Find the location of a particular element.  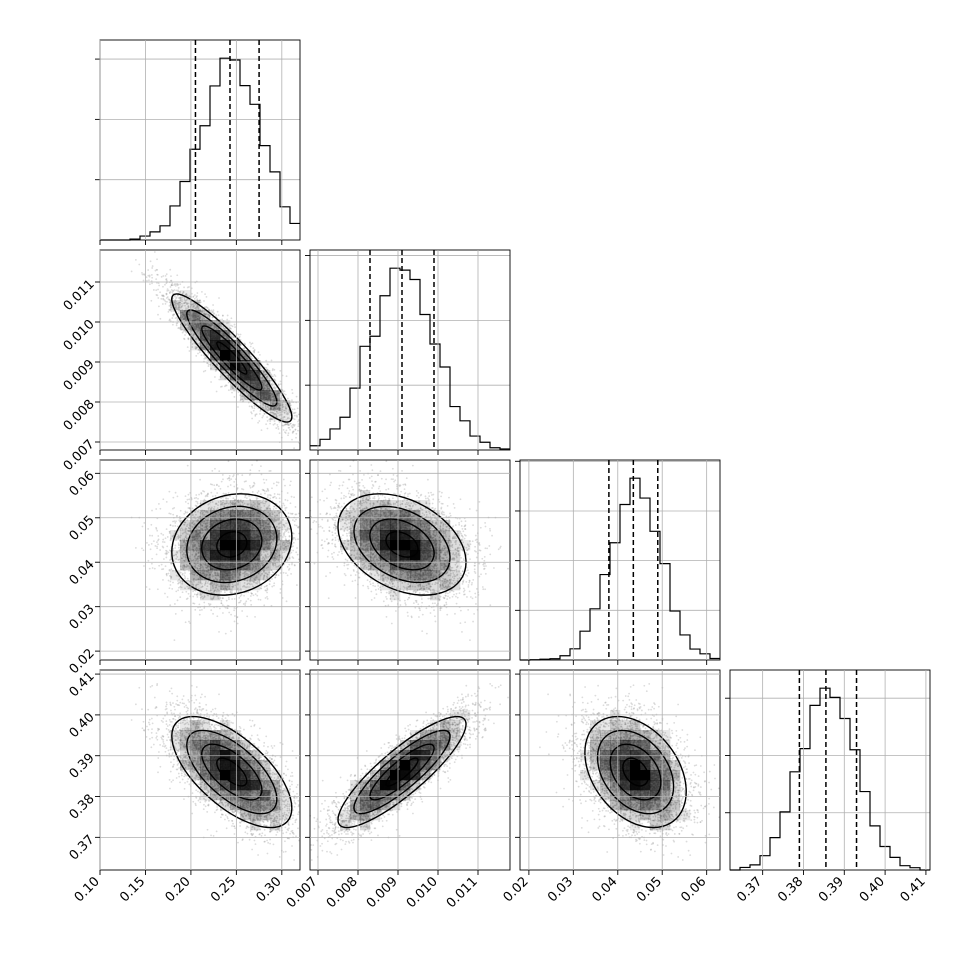

x-tick-label: 0.41 is located at coordinates (913, 889).